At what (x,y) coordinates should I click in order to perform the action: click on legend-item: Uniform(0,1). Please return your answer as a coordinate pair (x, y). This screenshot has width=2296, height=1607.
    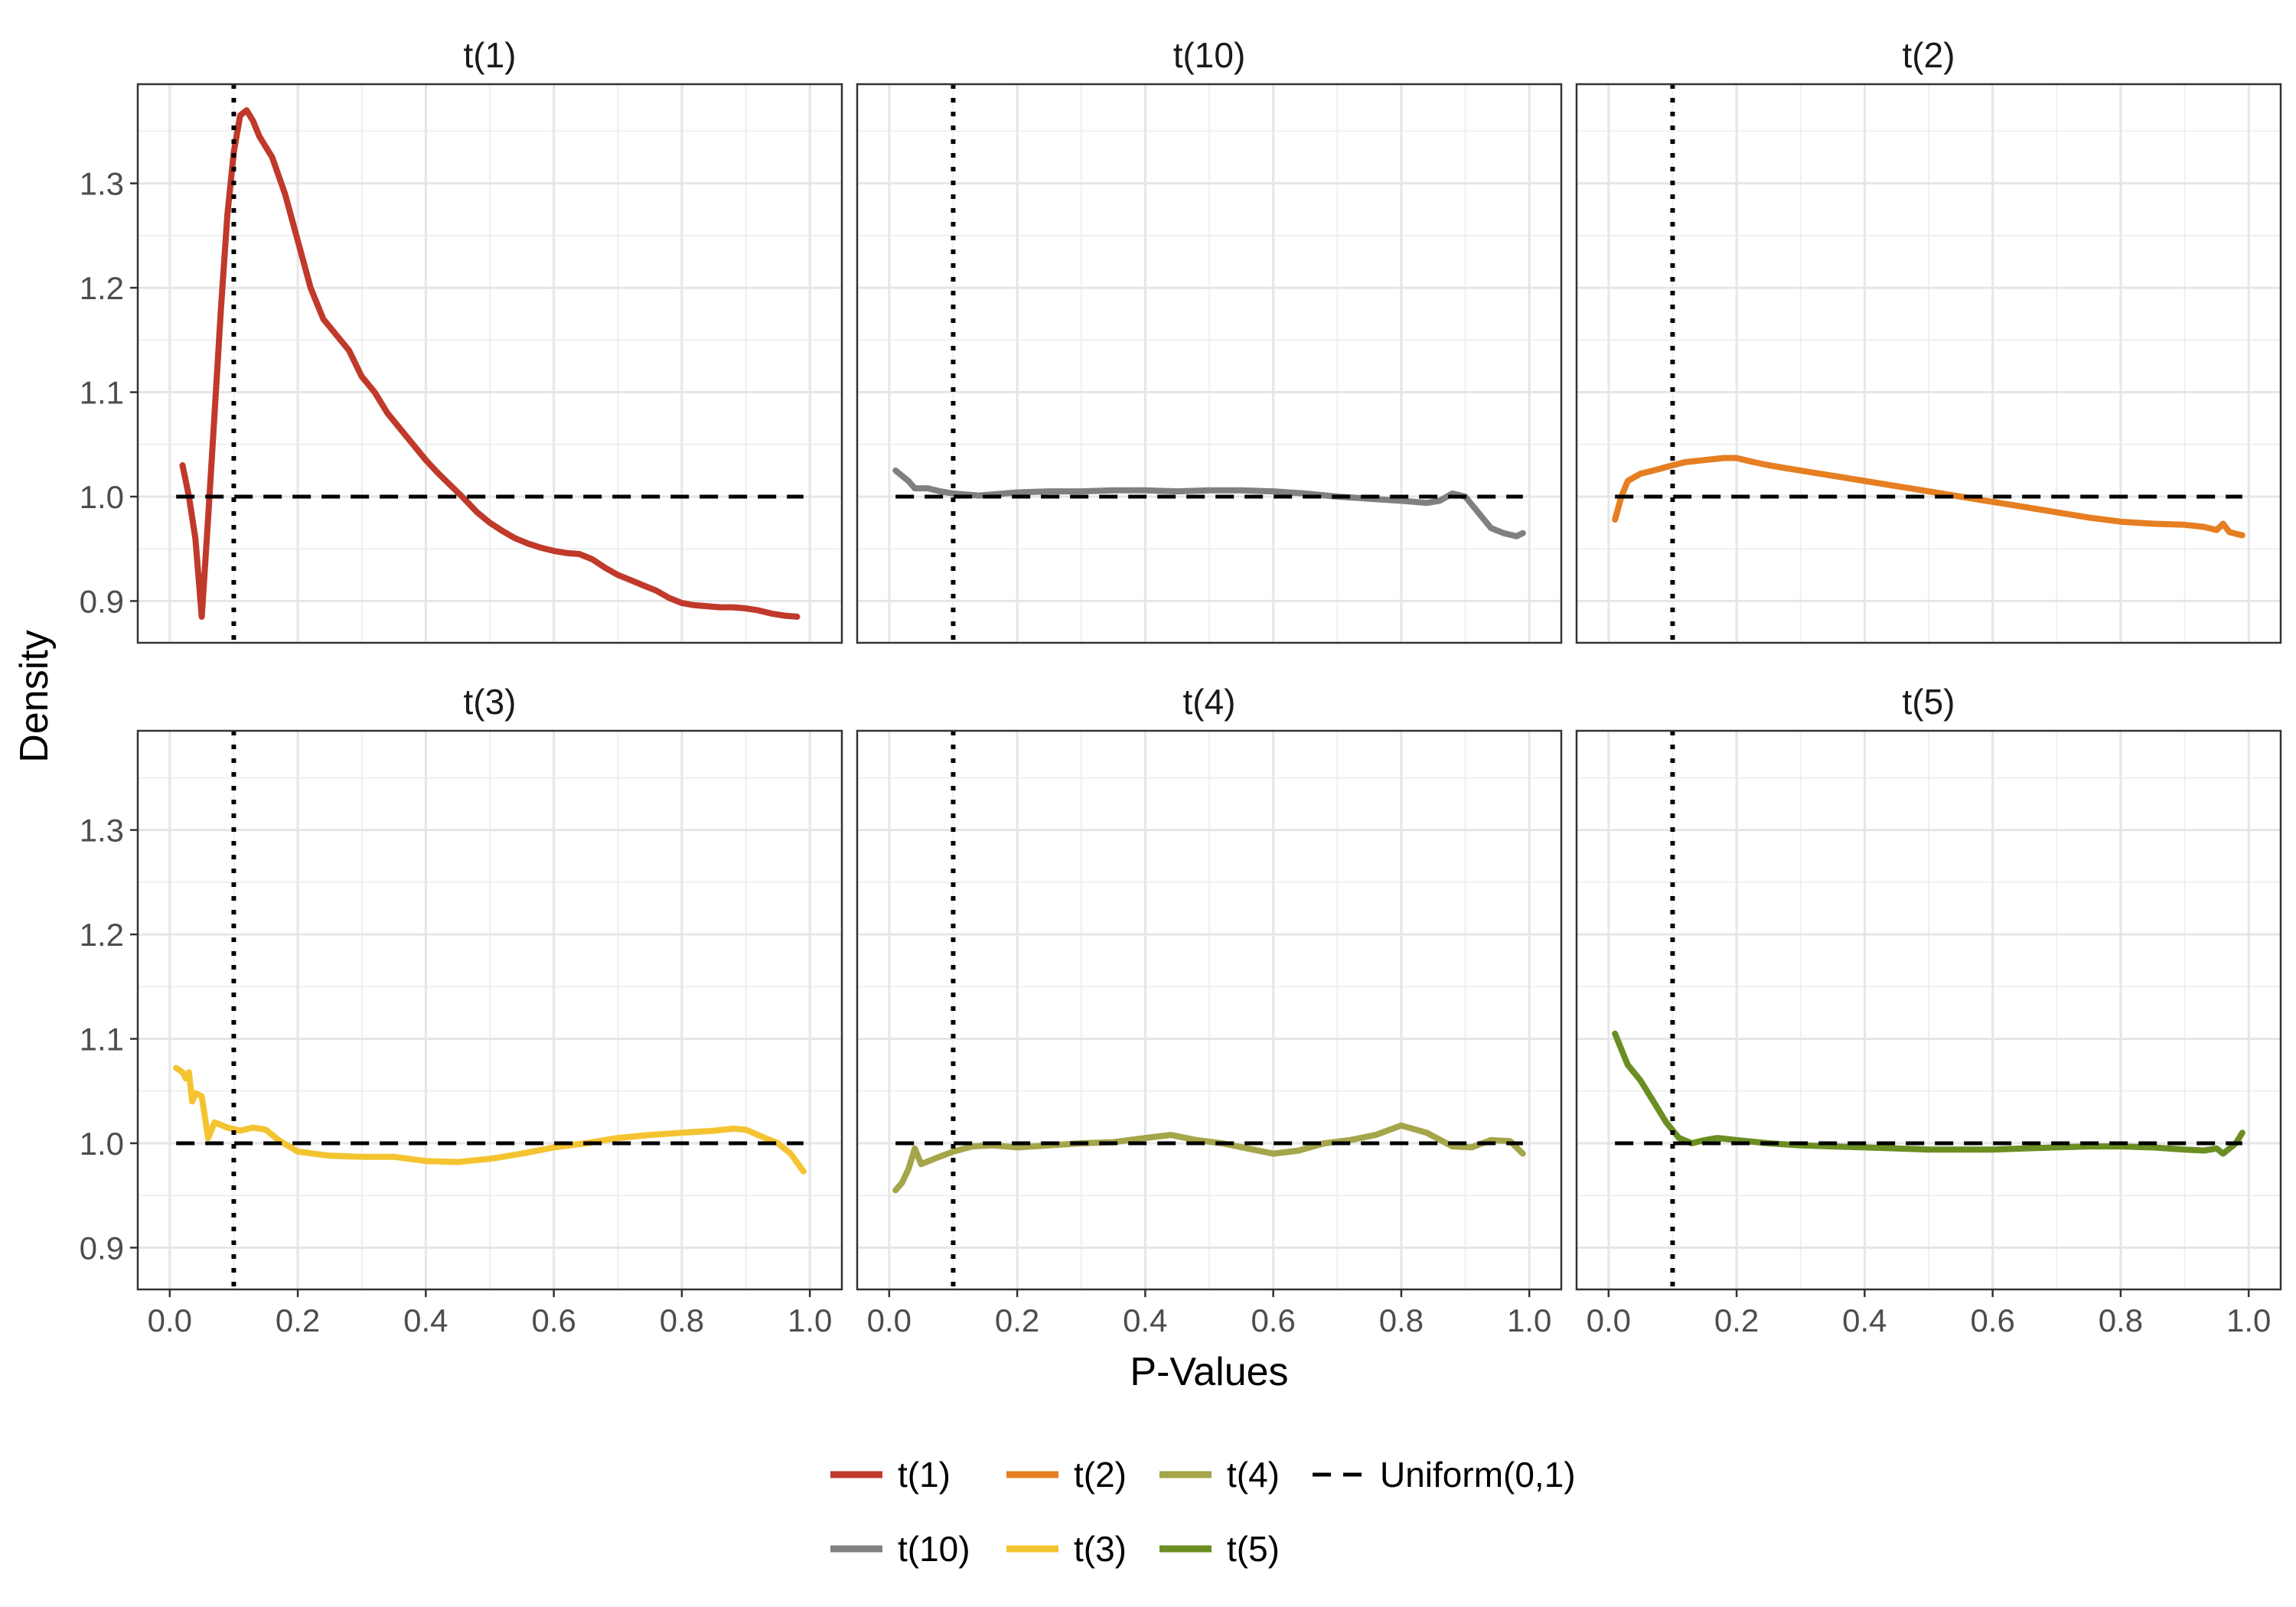
    Looking at the image, I should click on (1444, 1475).